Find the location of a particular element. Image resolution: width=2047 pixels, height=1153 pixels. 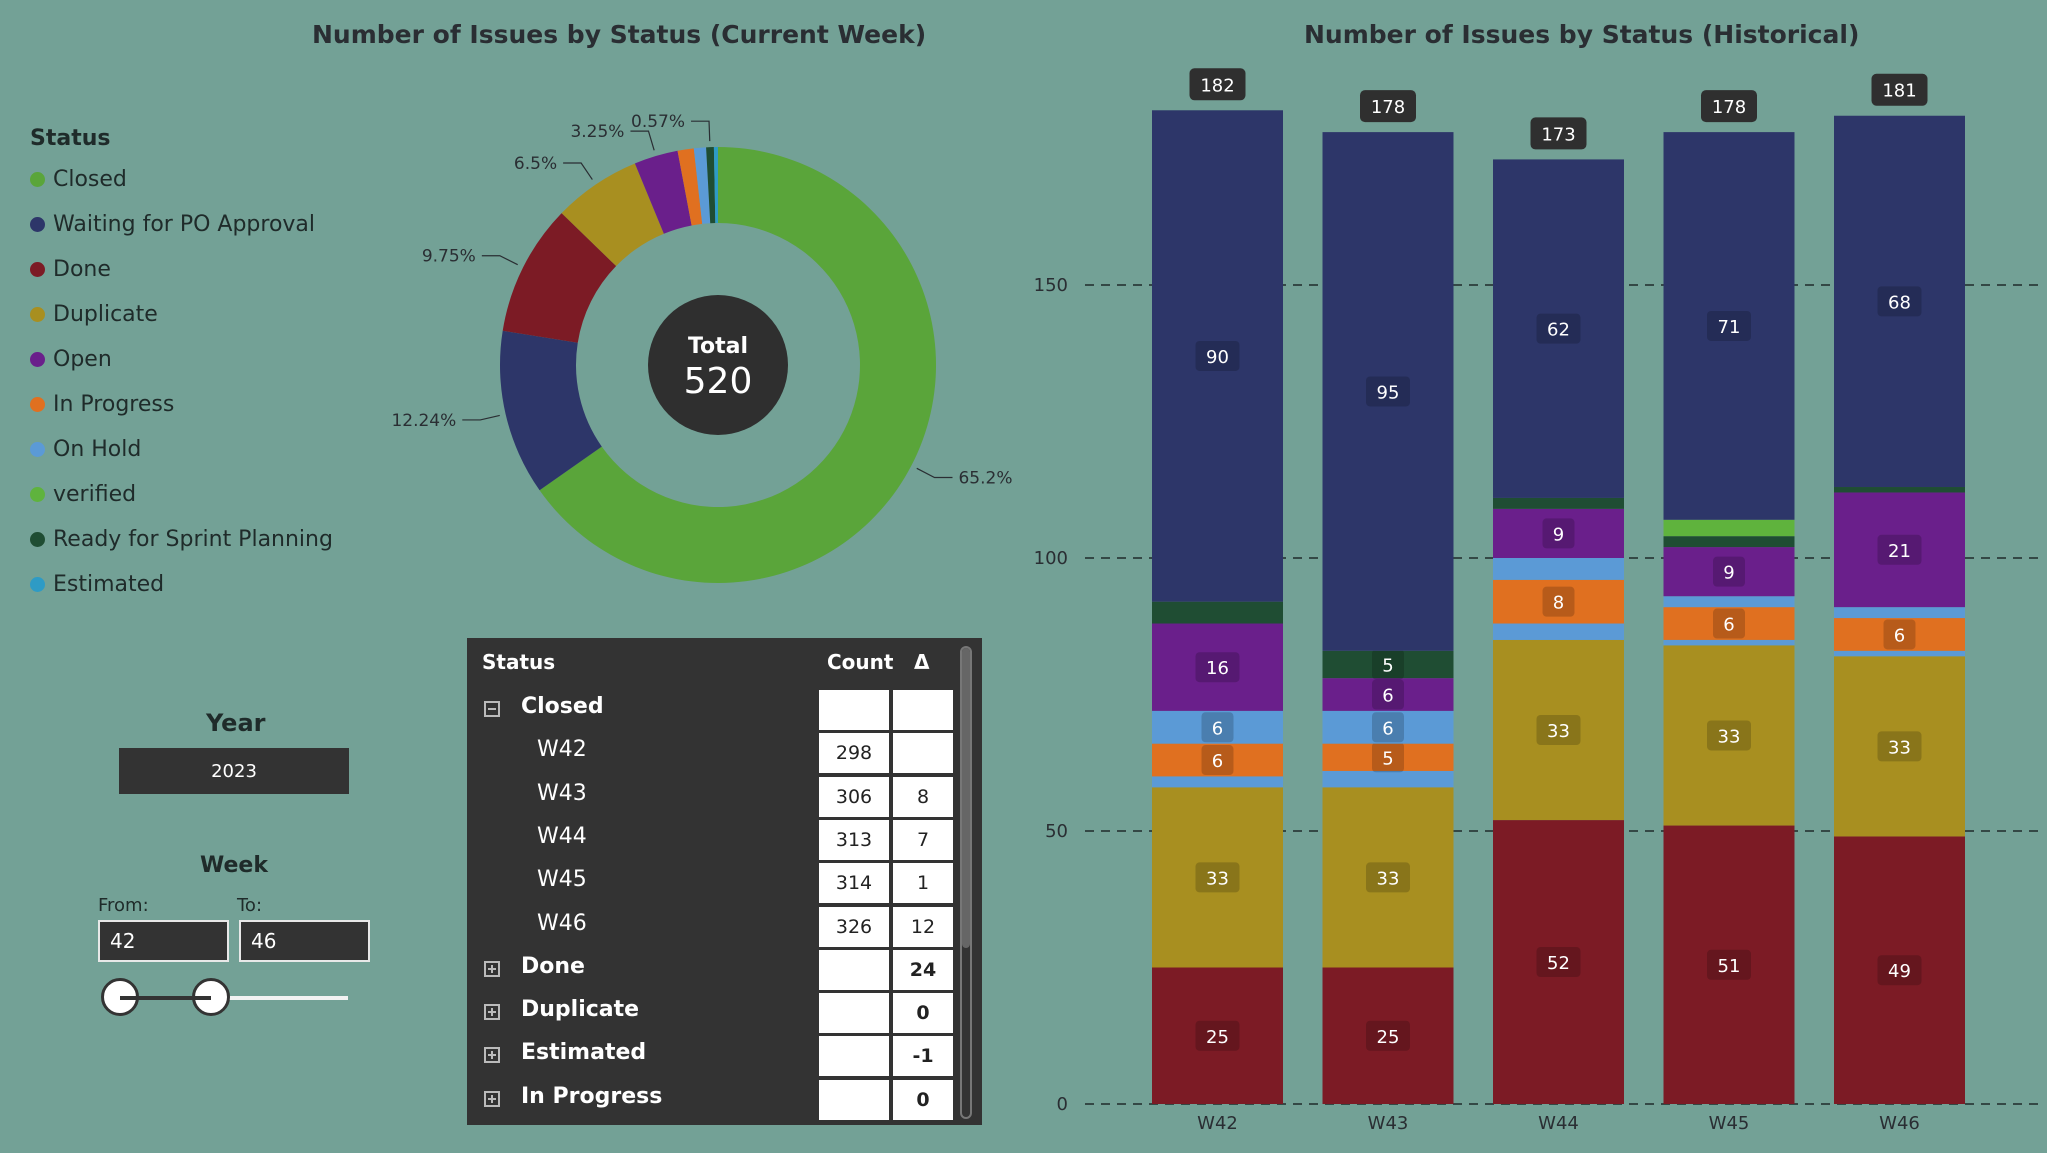

legend-item: Ready for Sprint Planning is located at coordinates (181, 539).